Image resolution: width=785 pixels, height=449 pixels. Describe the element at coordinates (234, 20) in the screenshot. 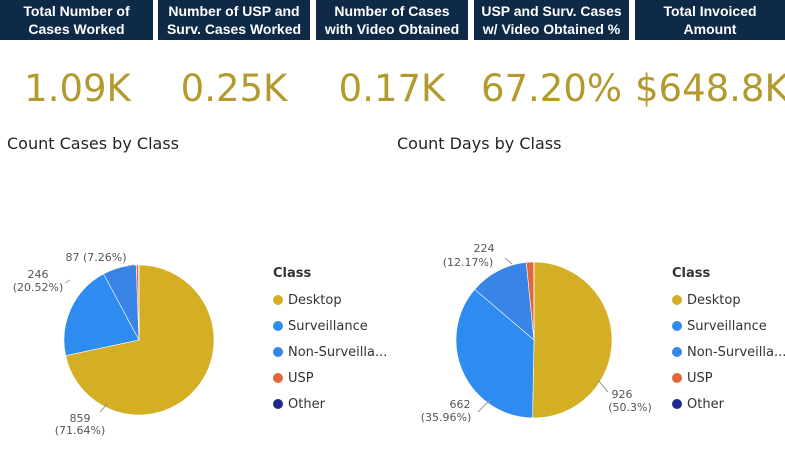

I see `kpi-title-usp-surv-cases: Number of USP and Surv. Cases Worked` at that location.